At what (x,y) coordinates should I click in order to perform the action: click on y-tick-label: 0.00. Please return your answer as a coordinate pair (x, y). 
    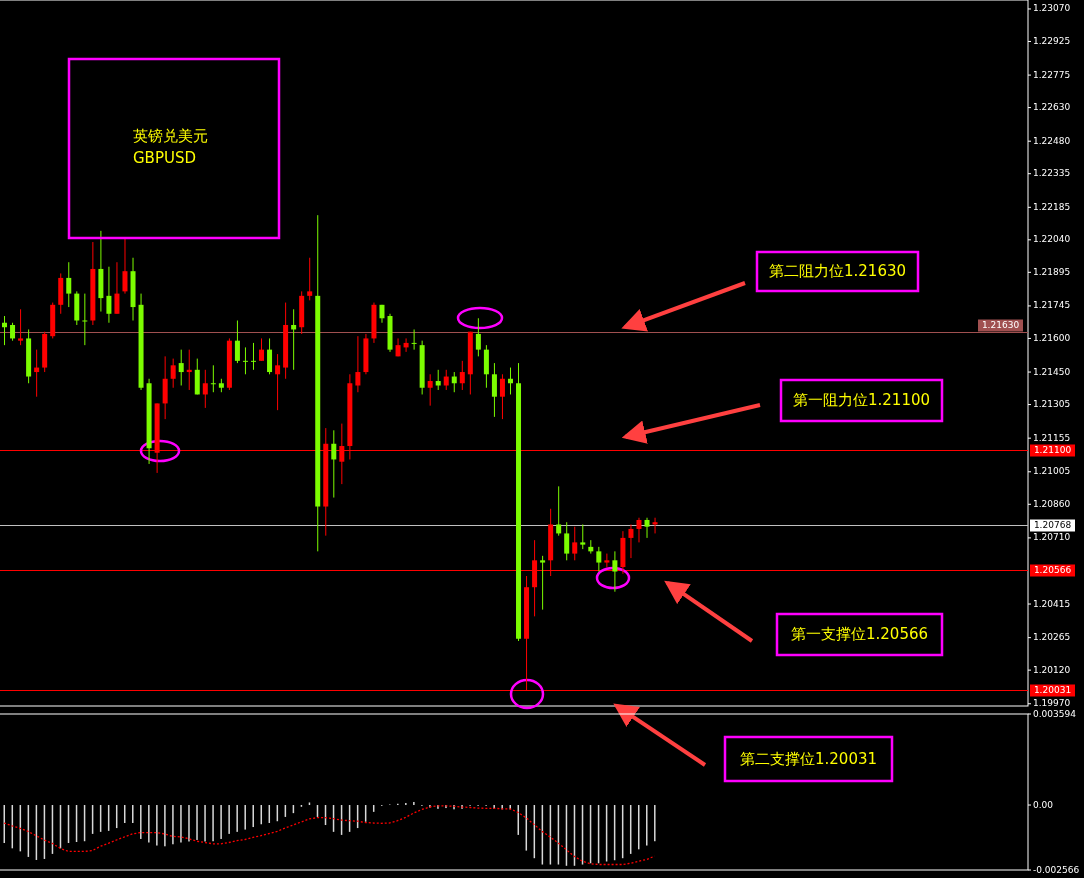
    Looking at the image, I should click on (1043, 804).